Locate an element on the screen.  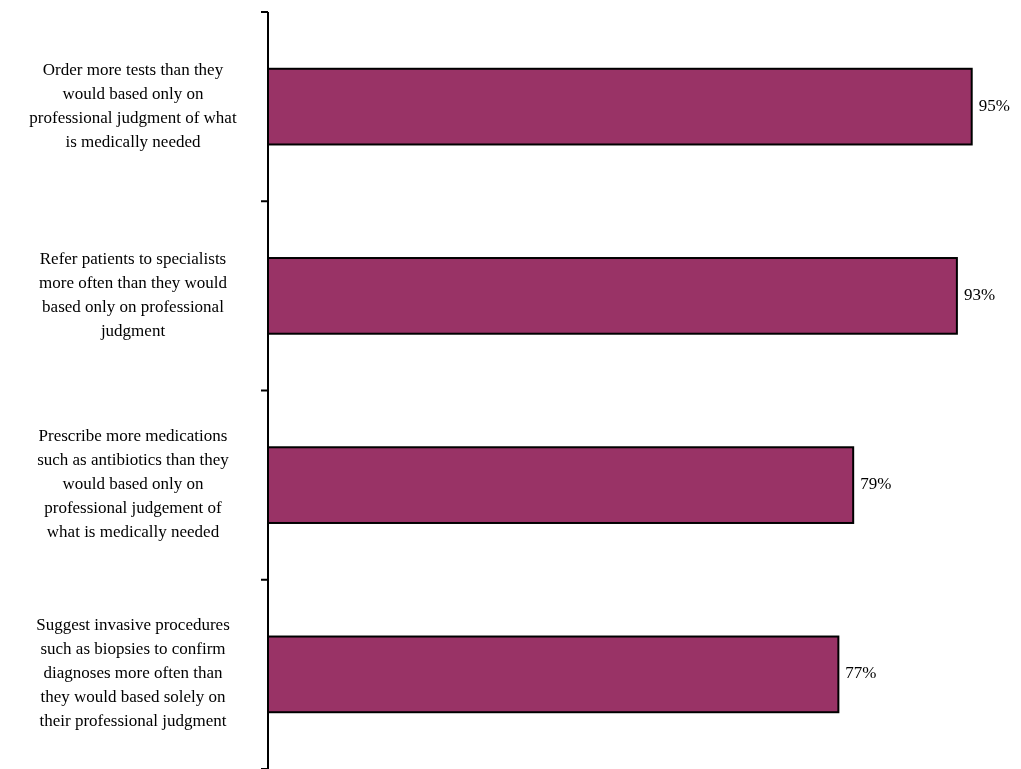
data-label: 95% is located at coordinates (994, 105).